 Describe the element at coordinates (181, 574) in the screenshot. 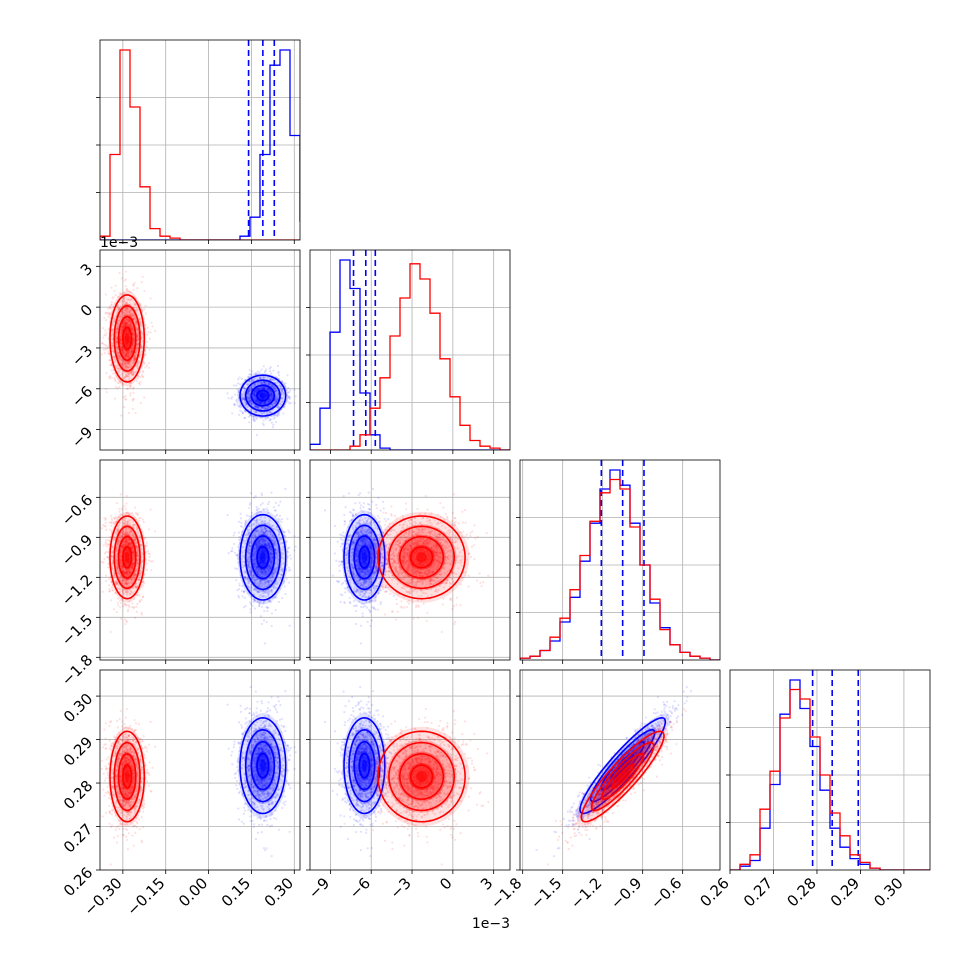

I see `panel-p3-p1: −1.8−1.5−1.2−0.9−0.6` at that location.